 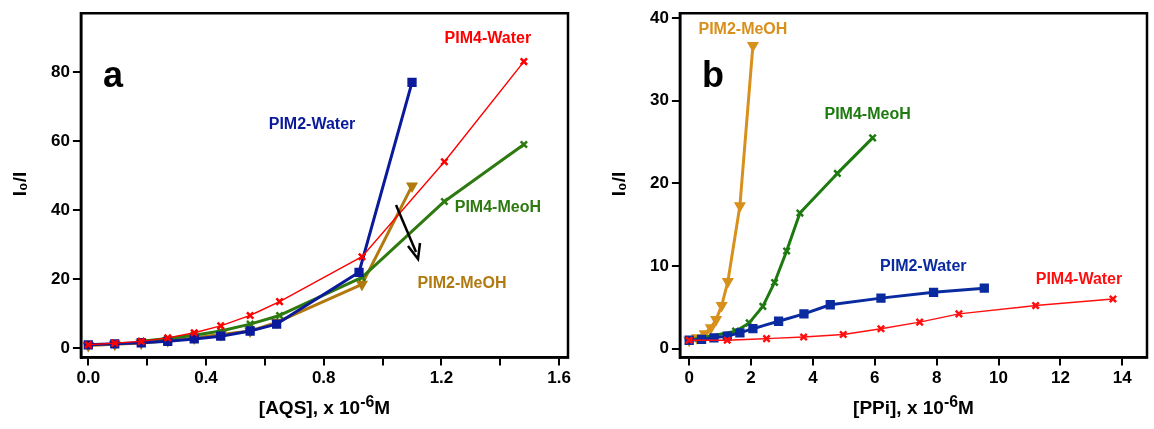 I want to click on x-axis-title: [AQS], x 10$^{-6}$M, so click(x=324, y=406).